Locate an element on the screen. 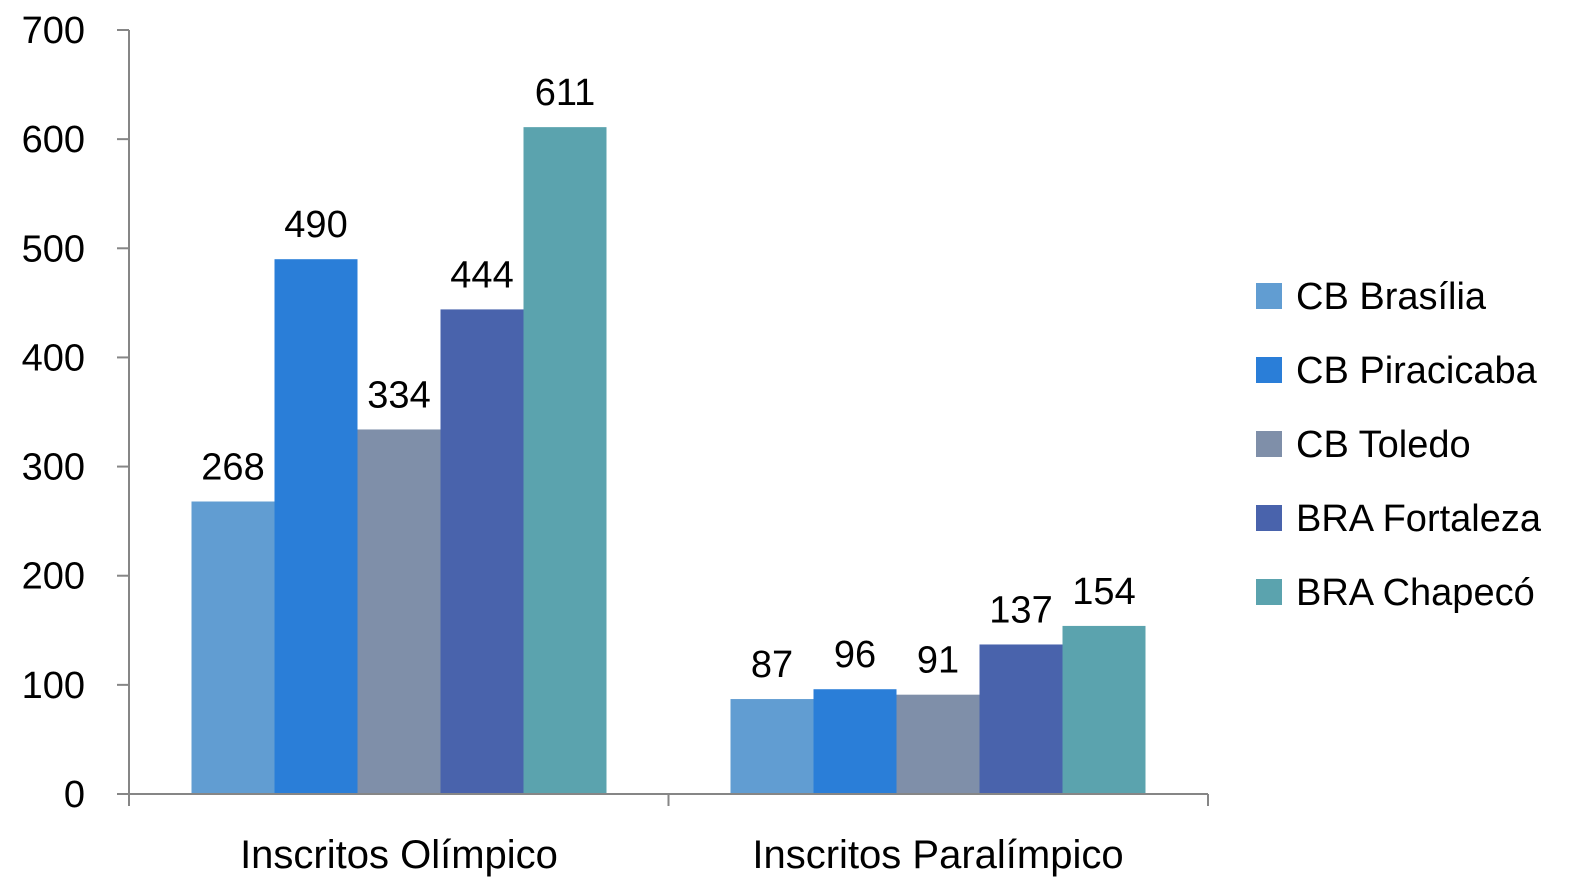 This screenshot has width=1571, height=880. y-tick-labels-group: 0 100 200 300 400 500 600 700 is located at coordinates (53, 413).